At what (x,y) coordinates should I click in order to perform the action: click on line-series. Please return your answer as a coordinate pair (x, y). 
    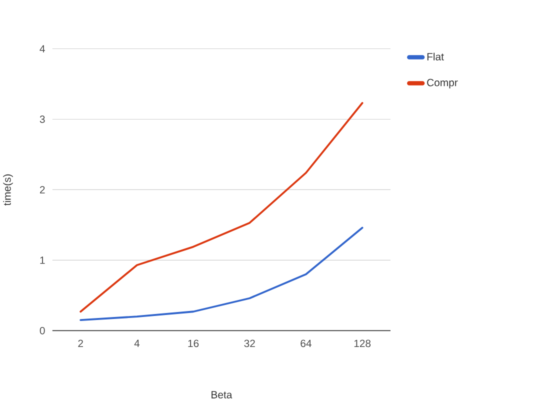
    Looking at the image, I should click on (222, 274).